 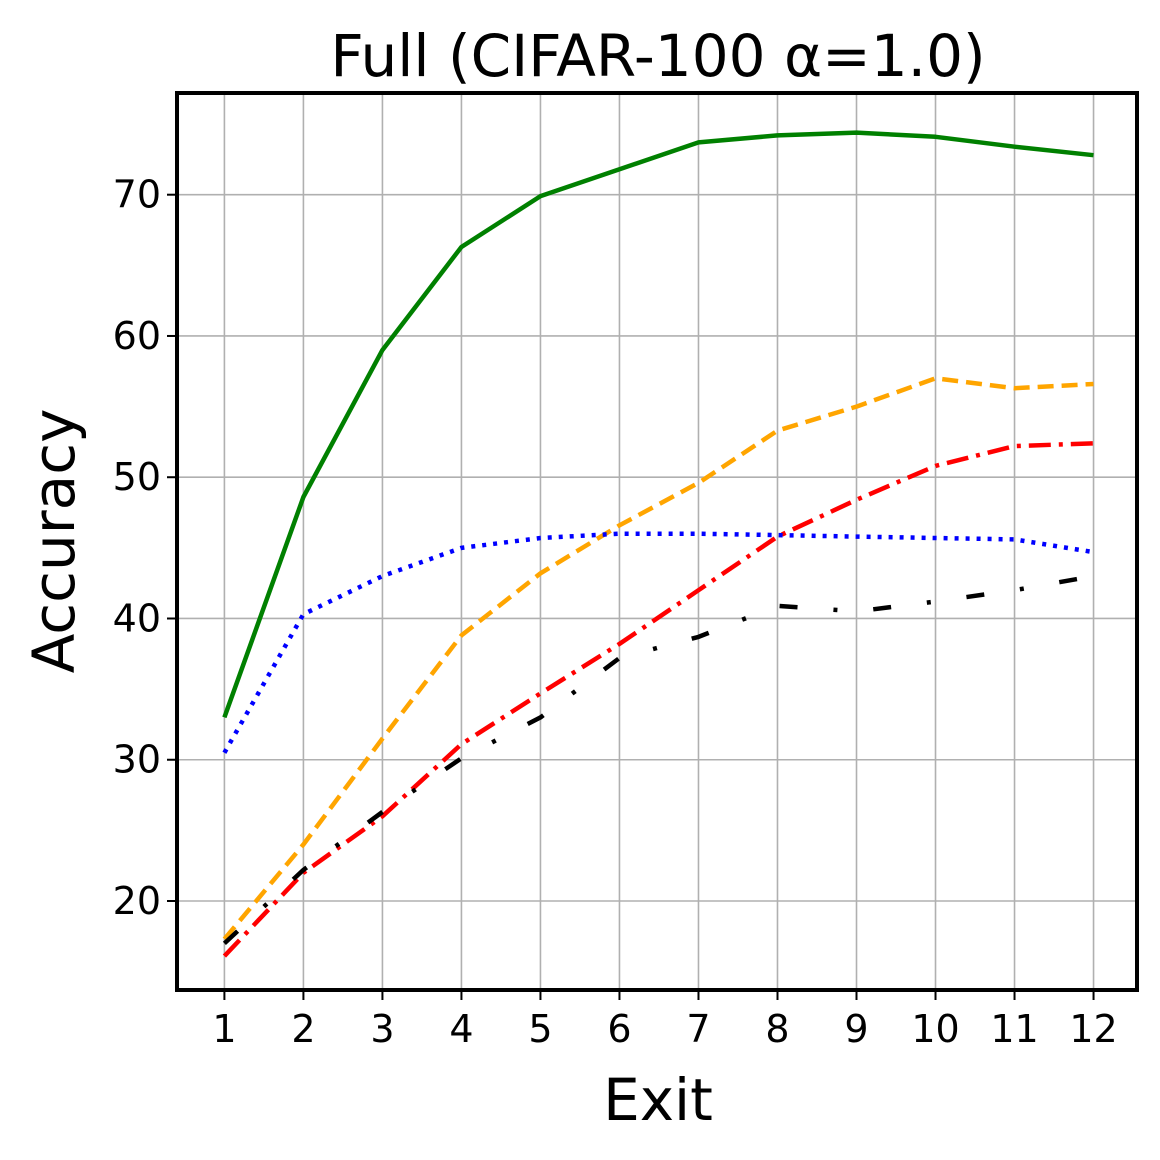 I want to click on y-tick-label: 50, so click(x=137, y=477).